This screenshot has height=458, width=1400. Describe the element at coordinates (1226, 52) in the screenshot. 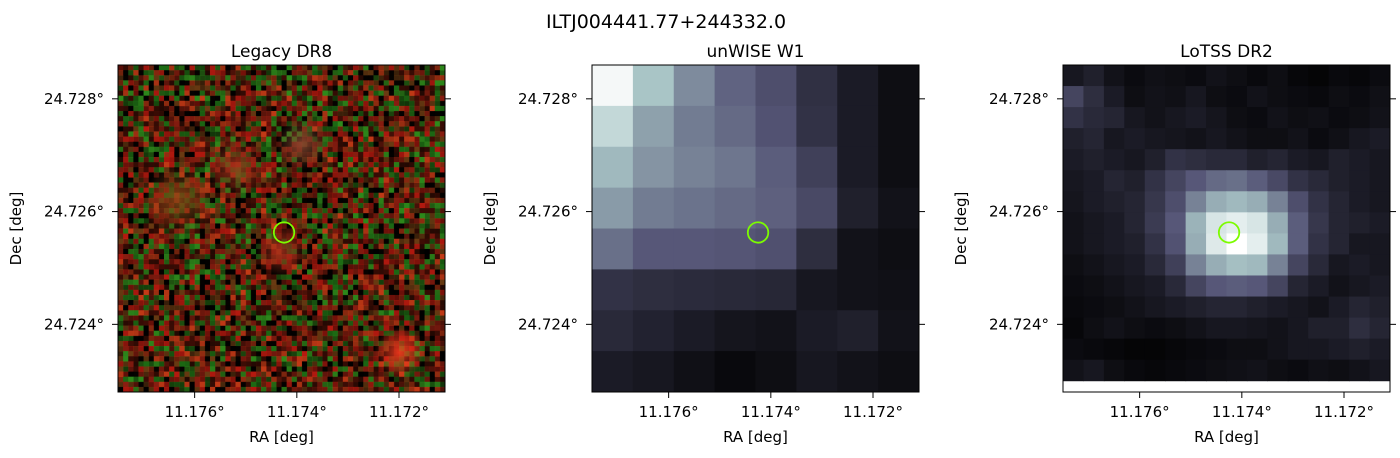

I see `panel-title: LoTSS DR2` at that location.